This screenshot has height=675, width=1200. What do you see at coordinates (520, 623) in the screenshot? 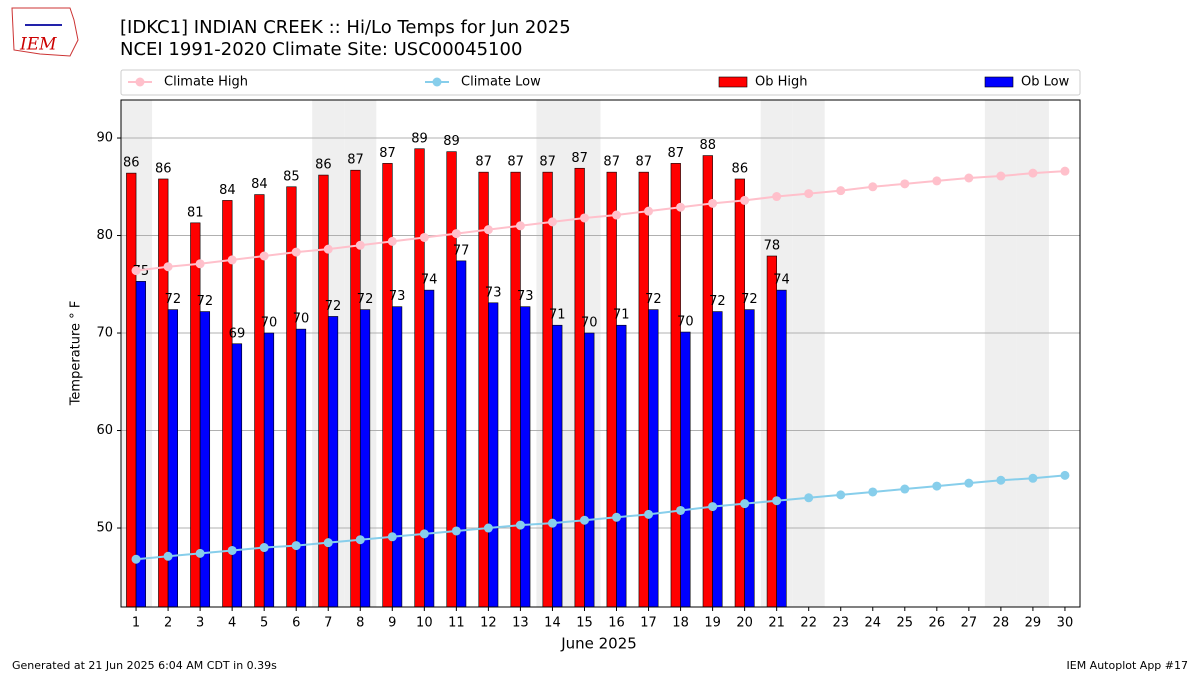
I see `x-tick-label: 13` at bounding box center [520, 623].